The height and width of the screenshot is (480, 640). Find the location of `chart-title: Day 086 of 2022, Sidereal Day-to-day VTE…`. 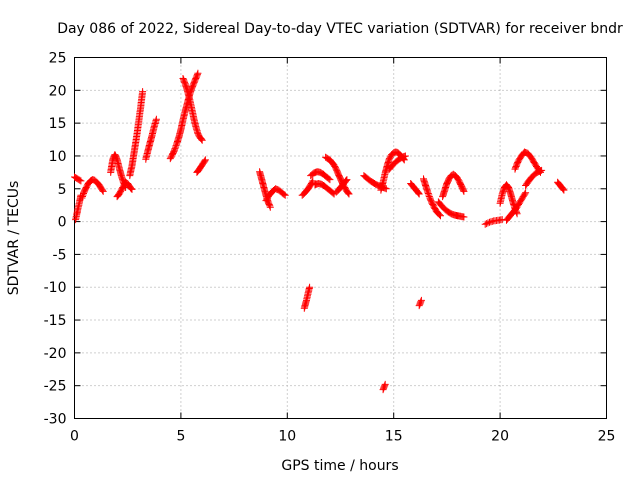

chart-title: Day 086 of 2022, Sidereal Day-to-day VTE… is located at coordinates (340, 29).